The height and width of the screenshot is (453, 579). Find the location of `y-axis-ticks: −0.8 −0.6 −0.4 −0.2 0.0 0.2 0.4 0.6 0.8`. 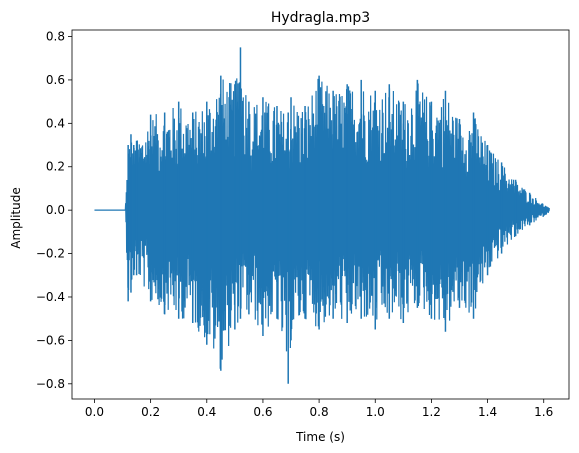

y-axis-ticks: −0.8 −0.6 −0.4 −0.2 0.0 0.2 0.4 0.6 0.8 is located at coordinates (54, 210).